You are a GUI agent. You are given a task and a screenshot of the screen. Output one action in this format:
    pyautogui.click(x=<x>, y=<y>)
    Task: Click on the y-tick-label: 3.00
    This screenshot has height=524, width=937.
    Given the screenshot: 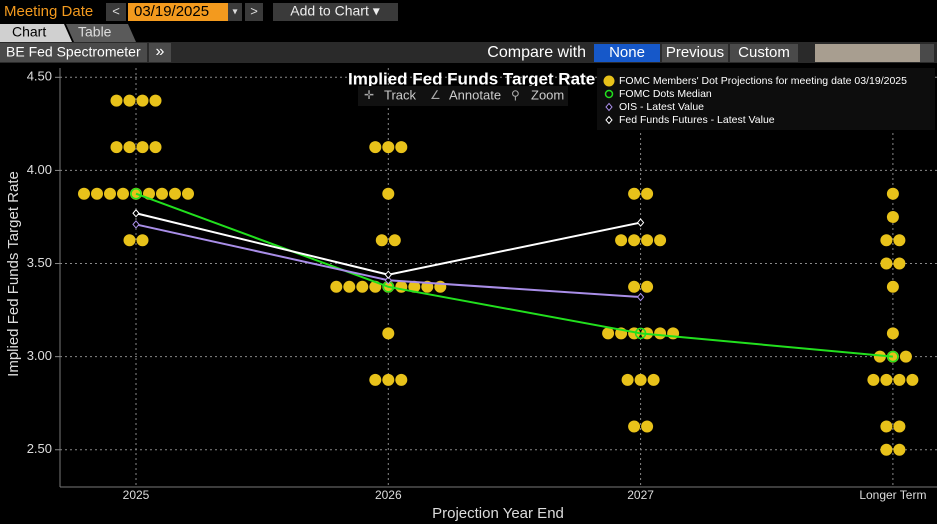 What is the action you would take?
    pyautogui.click(x=39, y=355)
    